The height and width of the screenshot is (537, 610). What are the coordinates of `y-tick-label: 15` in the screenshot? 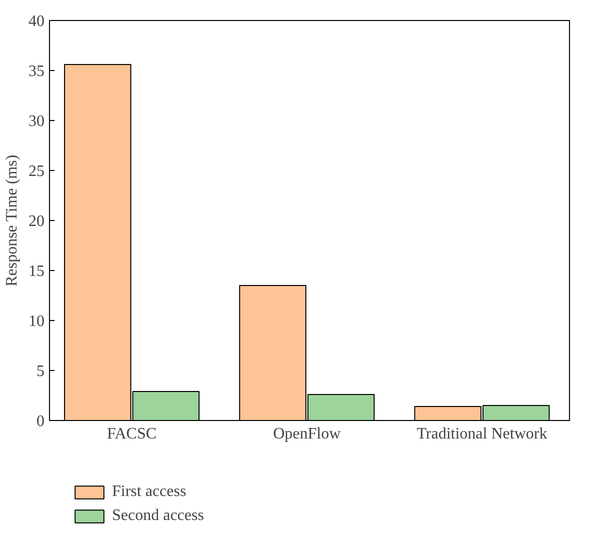 It's located at (36, 271).